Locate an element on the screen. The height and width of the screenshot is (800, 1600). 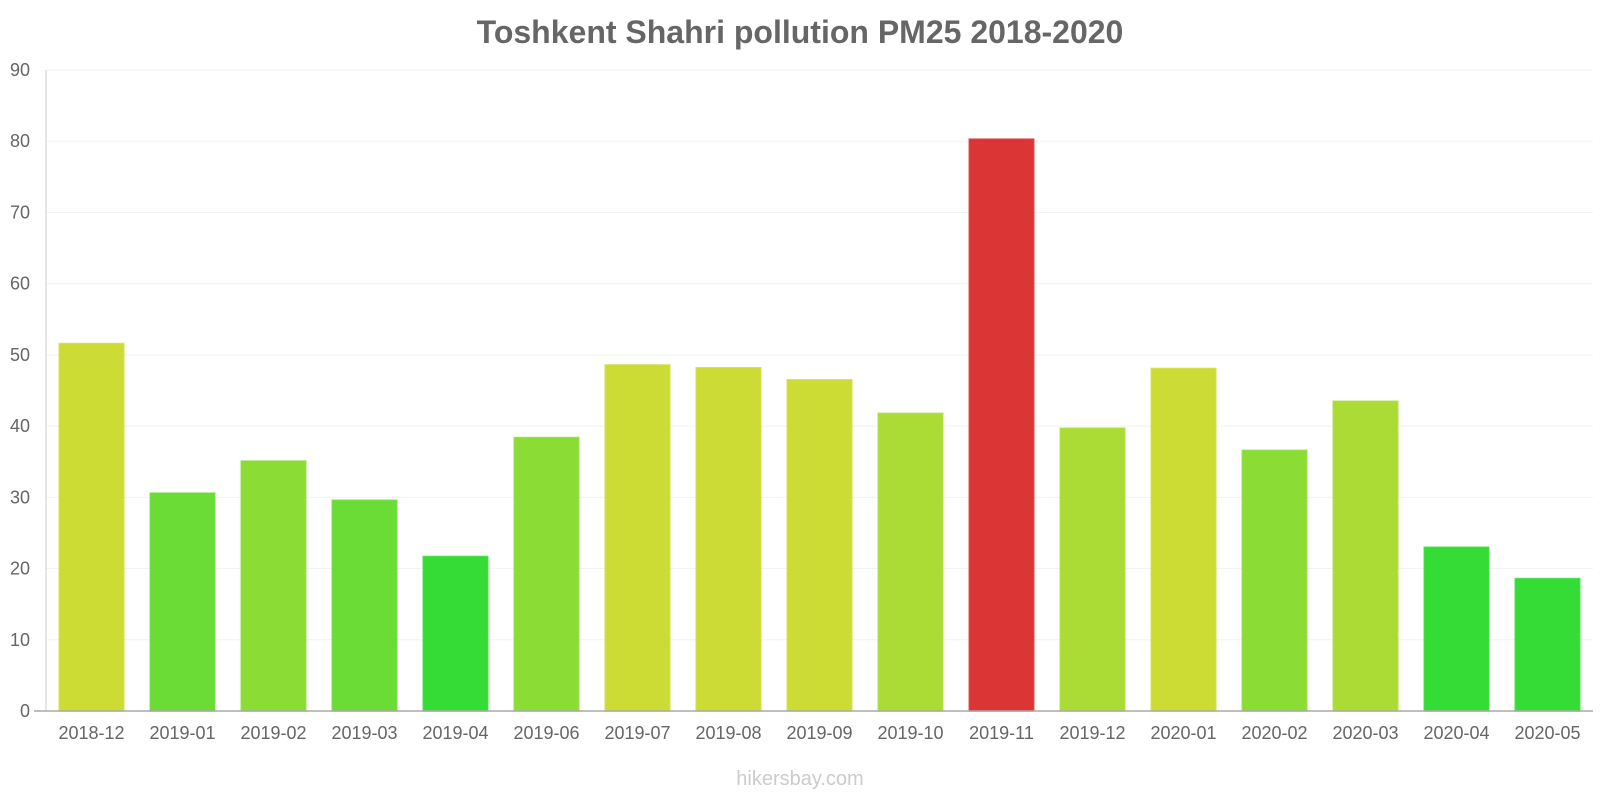
x-tick-label: 2020-05 is located at coordinates (1547, 733).